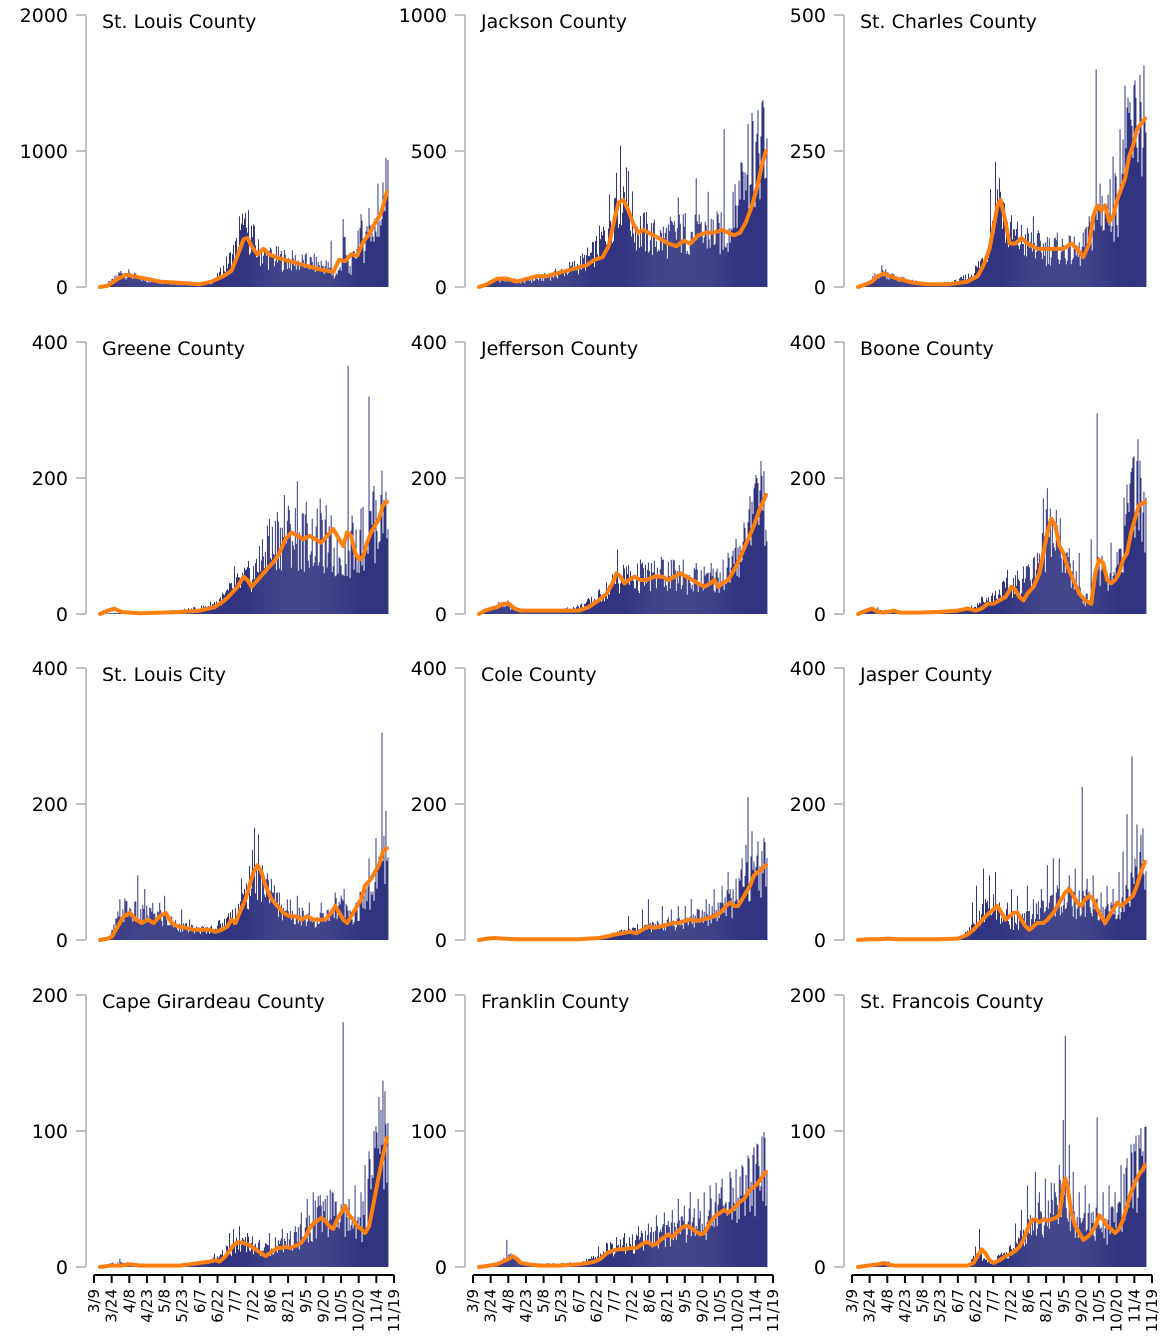 The width and height of the screenshot is (1168, 1337). What do you see at coordinates (1011, 1306) in the screenshot?
I see `x-tick-label: 7/22` at bounding box center [1011, 1306].